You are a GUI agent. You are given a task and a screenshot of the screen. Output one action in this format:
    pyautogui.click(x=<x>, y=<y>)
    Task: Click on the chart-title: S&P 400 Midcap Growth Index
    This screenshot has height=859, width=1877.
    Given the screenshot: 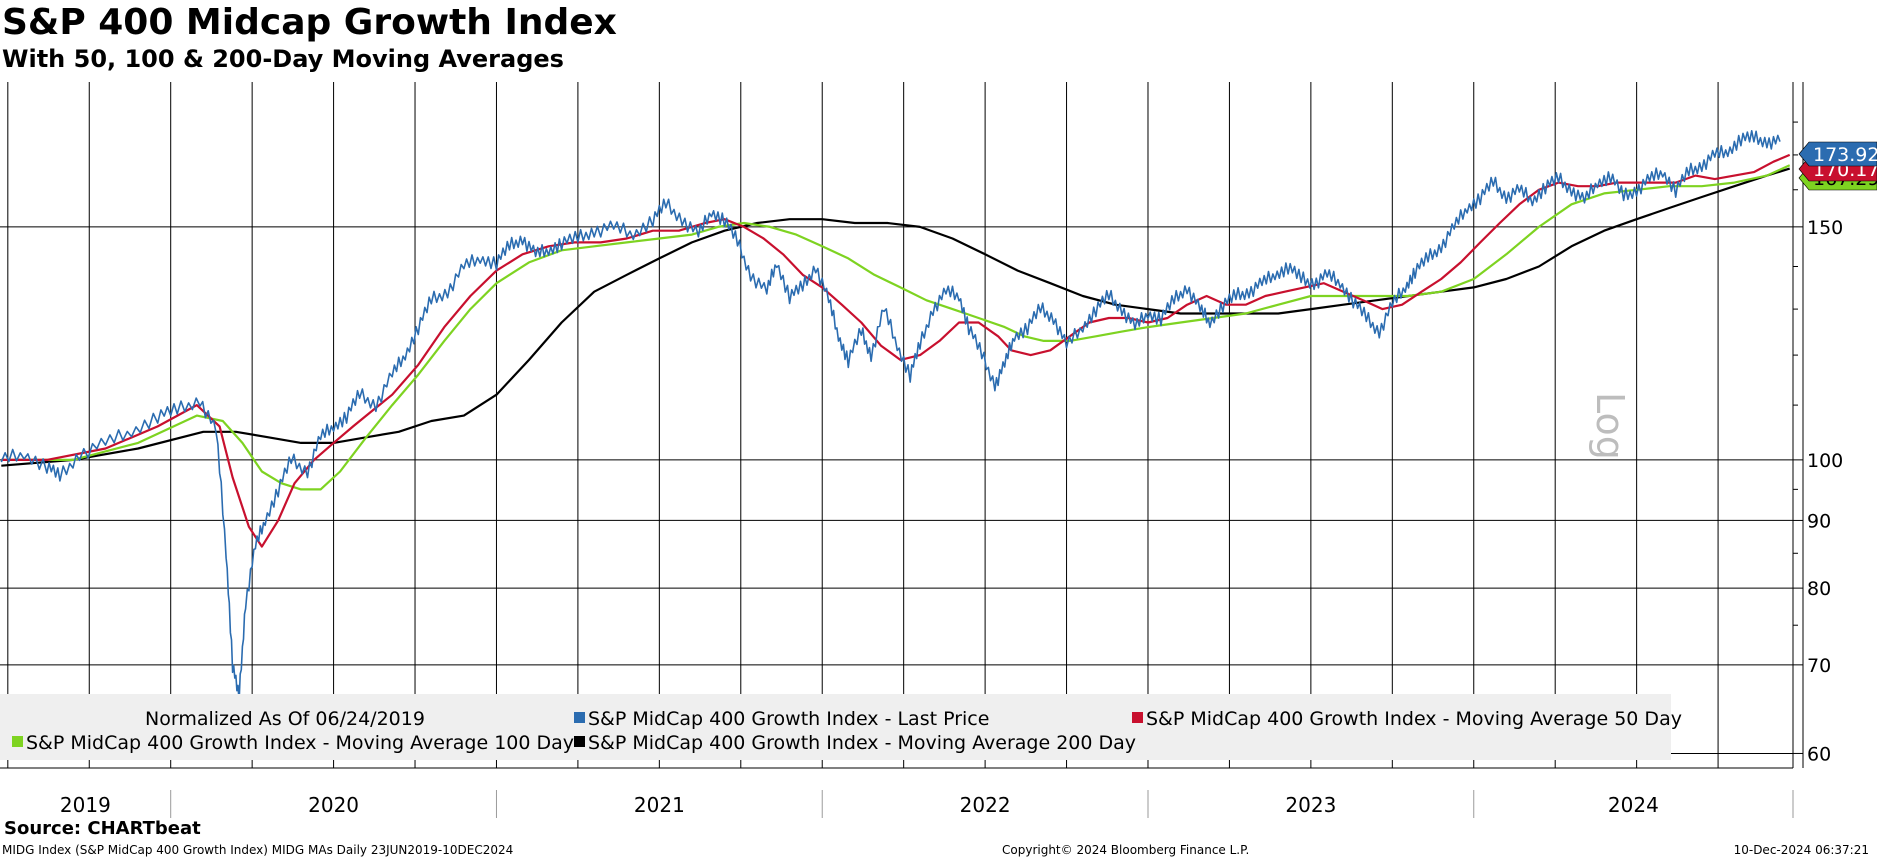 What is the action you would take?
    pyautogui.click(x=309, y=22)
    